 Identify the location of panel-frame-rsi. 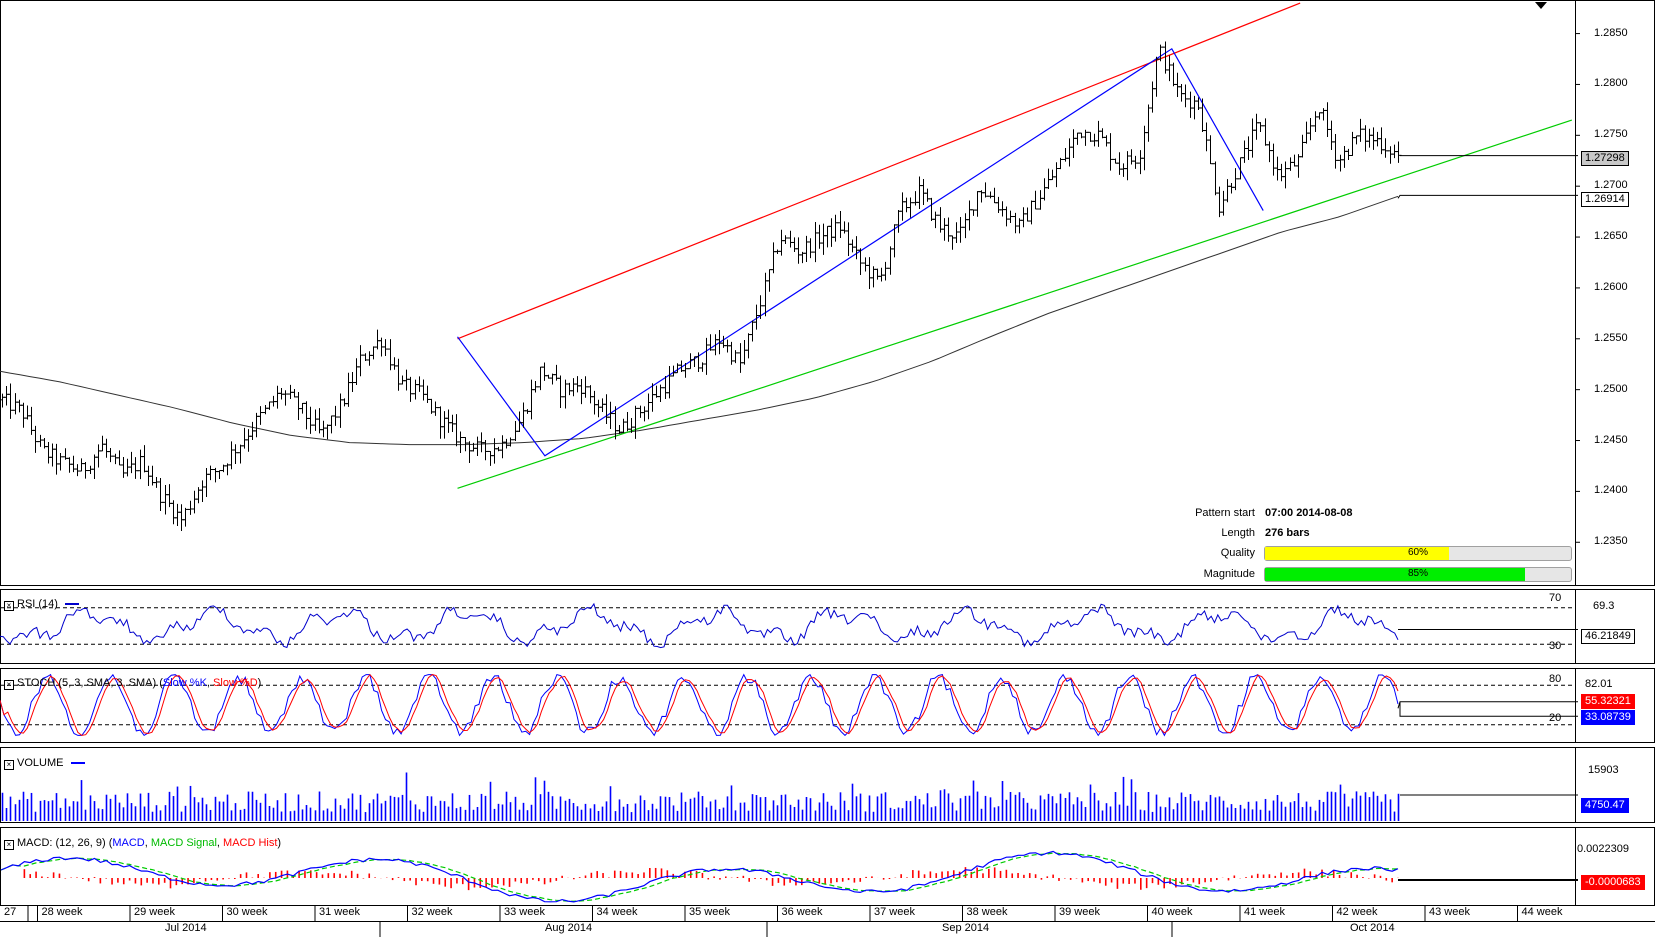
(827, 626).